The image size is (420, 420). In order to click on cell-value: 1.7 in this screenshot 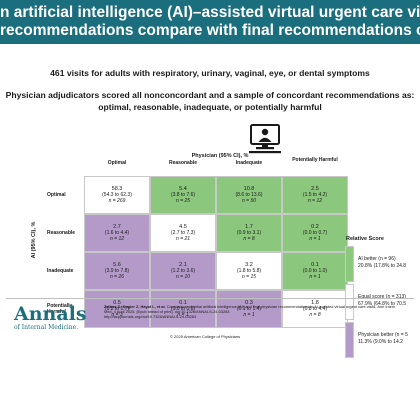, I will do `click(249, 226)`.